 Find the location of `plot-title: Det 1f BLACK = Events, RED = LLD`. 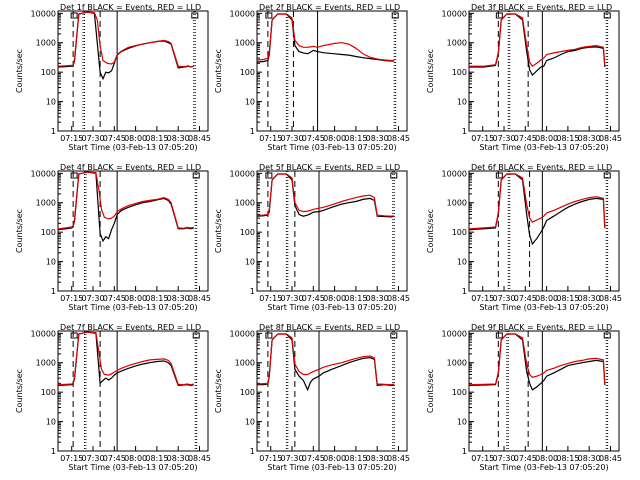

plot-title: Det 1f BLACK = Events, RED = LLD is located at coordinates (130, 7).